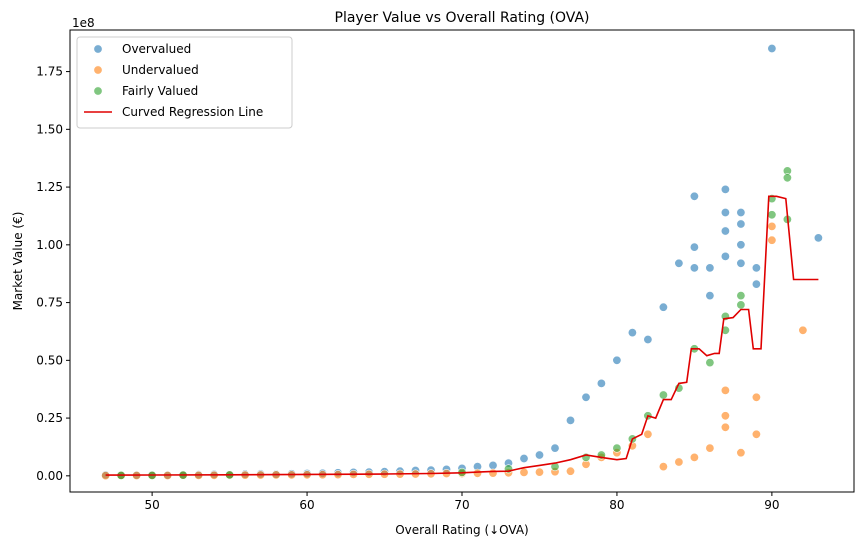 The width and height of the screenshot is (855, 547). I want to click on x-tick-label: 90, so click(771, 505).